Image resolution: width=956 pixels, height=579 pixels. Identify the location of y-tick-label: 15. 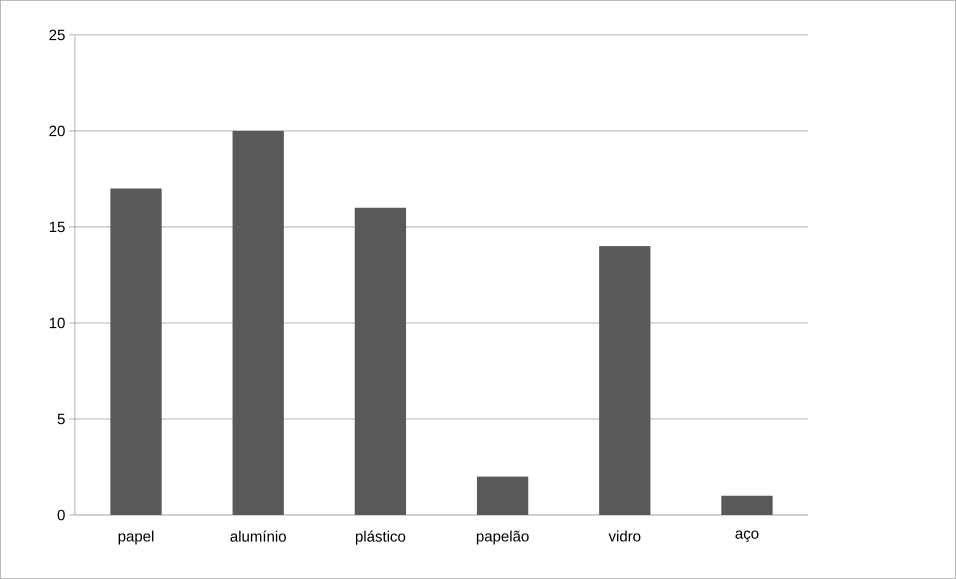
(57, 227).